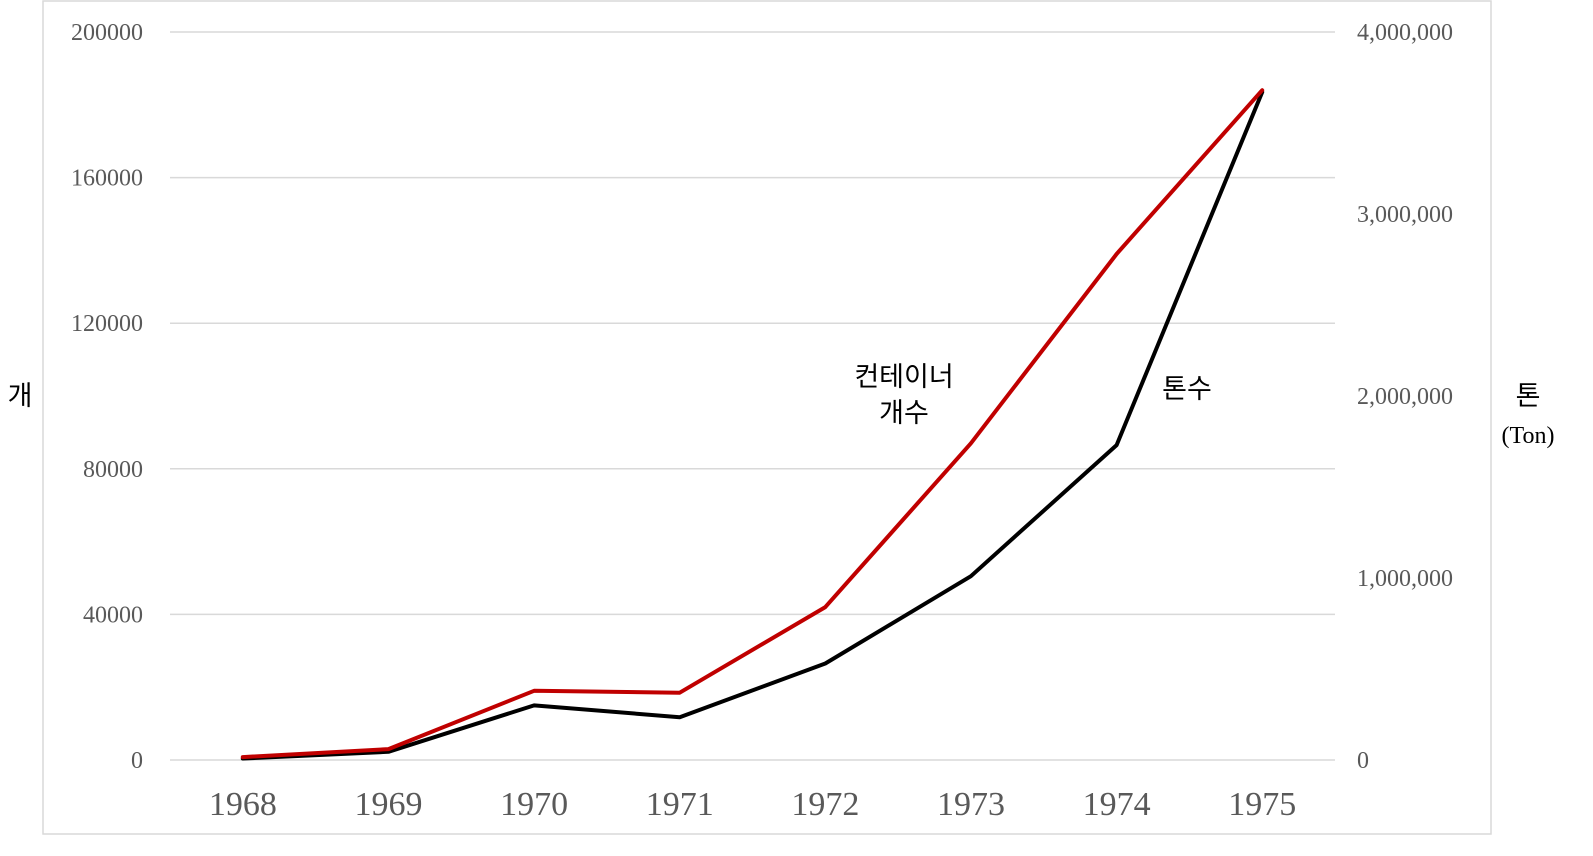 The image size is (1593, 856). I want to click on right-axis-tick-label: 4,000,000, so click(1405, 33).